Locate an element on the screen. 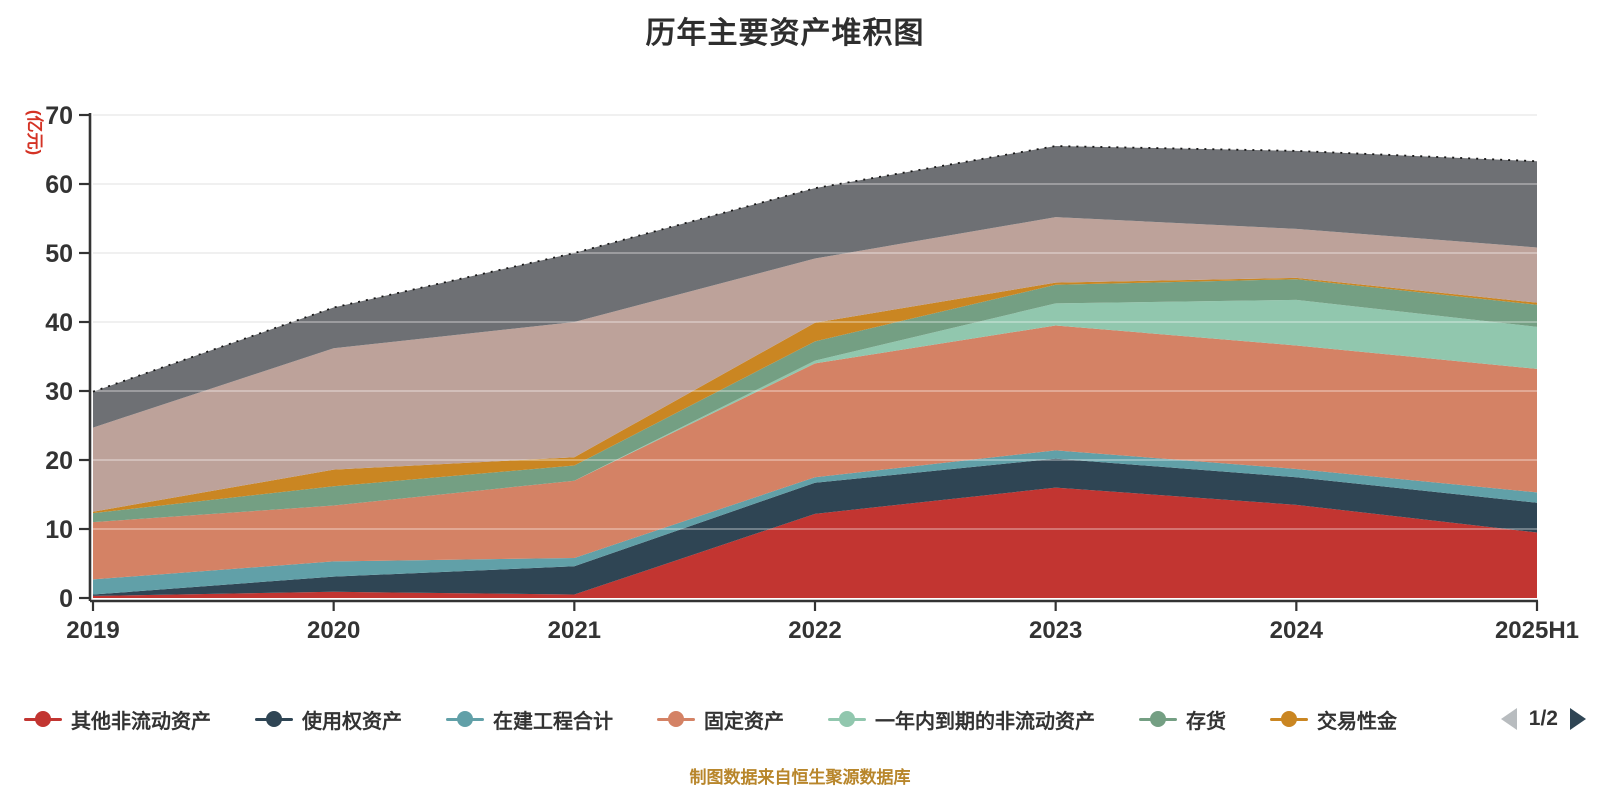 The height and width of the screenshot is (800, 1600). legend-items: 其他非流动资产 使用权资产 在建工程合计 固定资产 一年内到期的非流动资产 存货 交易性金 is located at coordinates (732, 719).